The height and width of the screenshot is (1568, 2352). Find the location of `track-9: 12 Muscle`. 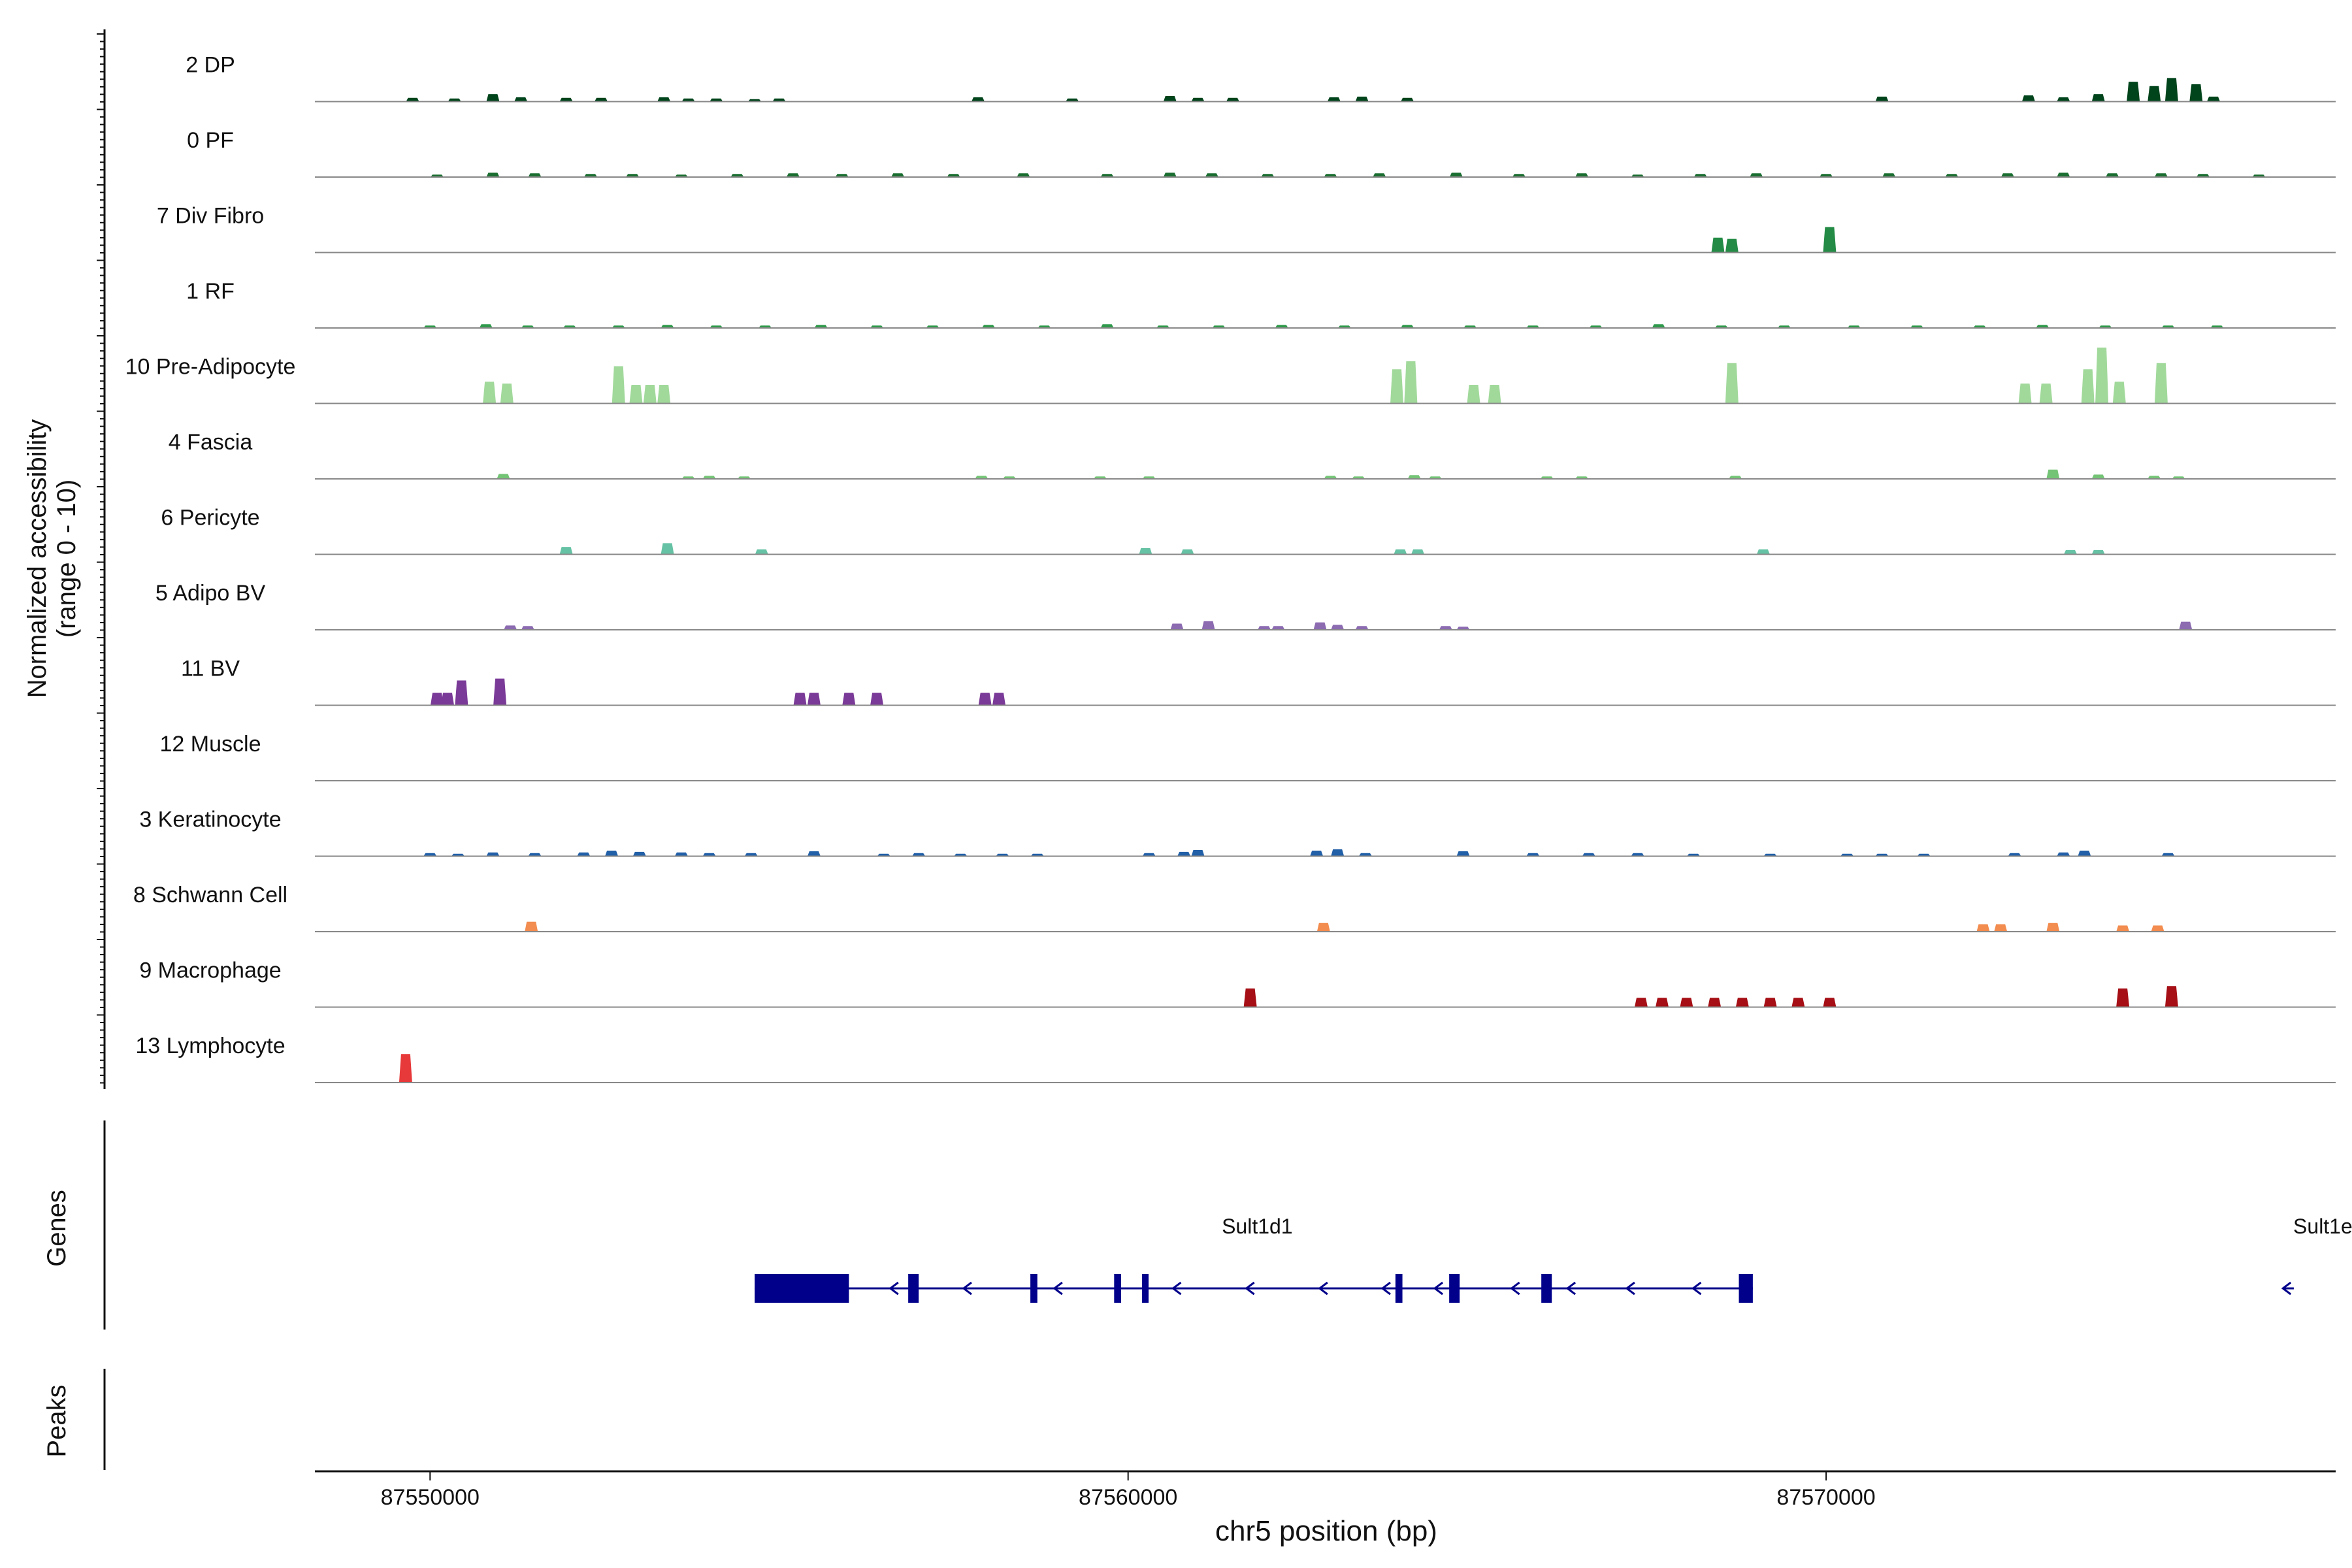

track-9: 12 Muscle is located at coordinates (1248, 756).